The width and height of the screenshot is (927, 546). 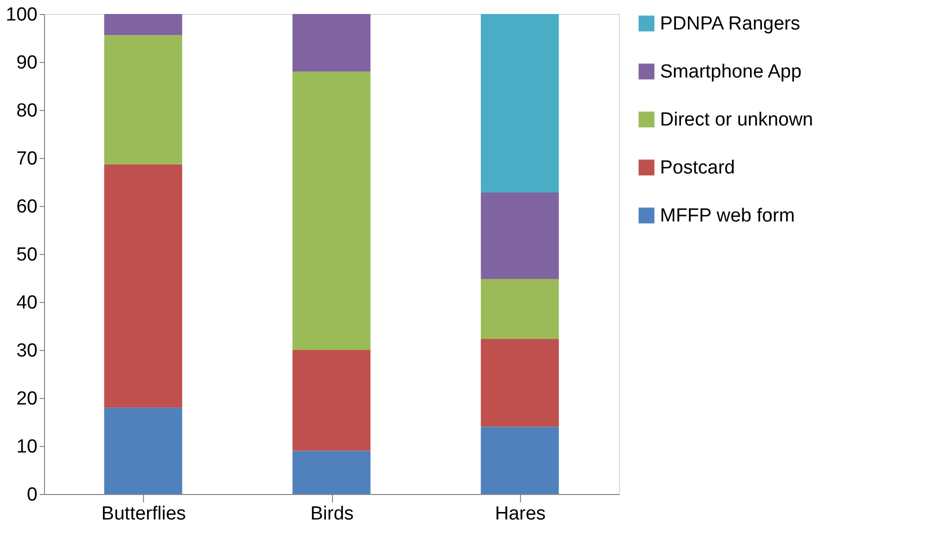 What do you see at coordinates (22, 15) in the screenshot?
I see `y-tick-label: 100` at bounding box center [22, 15].